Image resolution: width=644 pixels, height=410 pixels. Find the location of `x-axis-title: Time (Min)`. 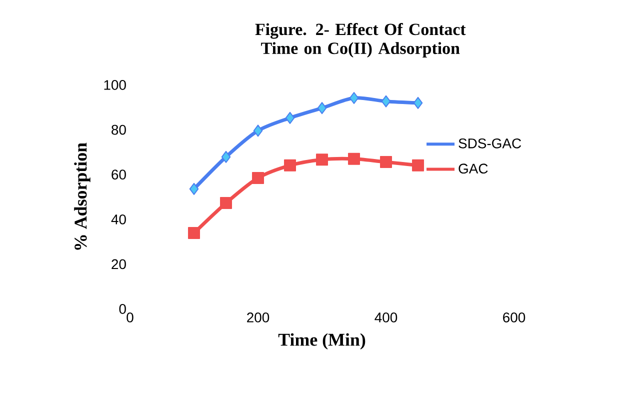

x-axis-title: Time (Min) is located at coordinates (322, 341).